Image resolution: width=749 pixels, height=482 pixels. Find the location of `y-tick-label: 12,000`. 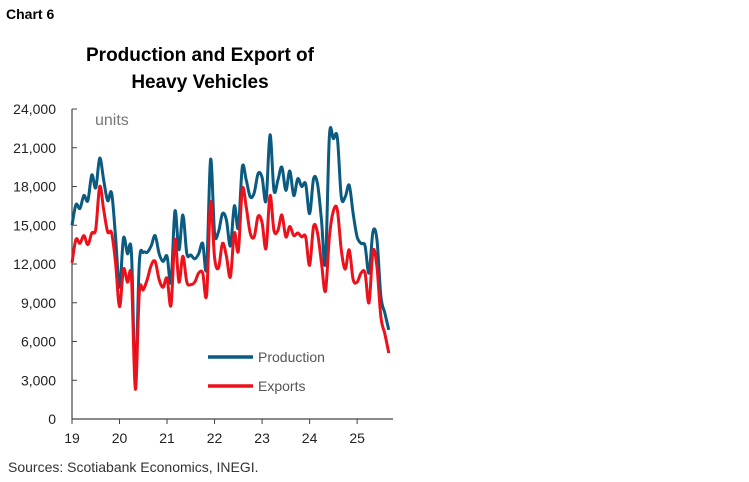

y-tick-label: 12,000 is located at coordinates (34, 264).